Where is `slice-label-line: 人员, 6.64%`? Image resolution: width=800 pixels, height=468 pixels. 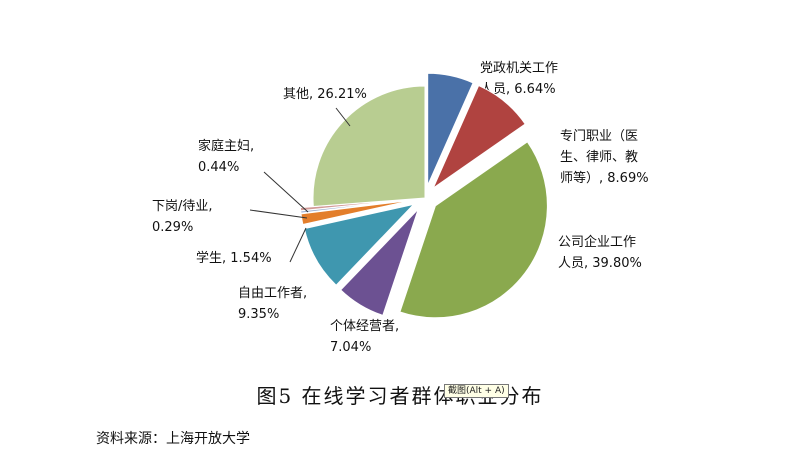 slice-label-line: 人员, 6.64% is located at coordinates (518, 89).